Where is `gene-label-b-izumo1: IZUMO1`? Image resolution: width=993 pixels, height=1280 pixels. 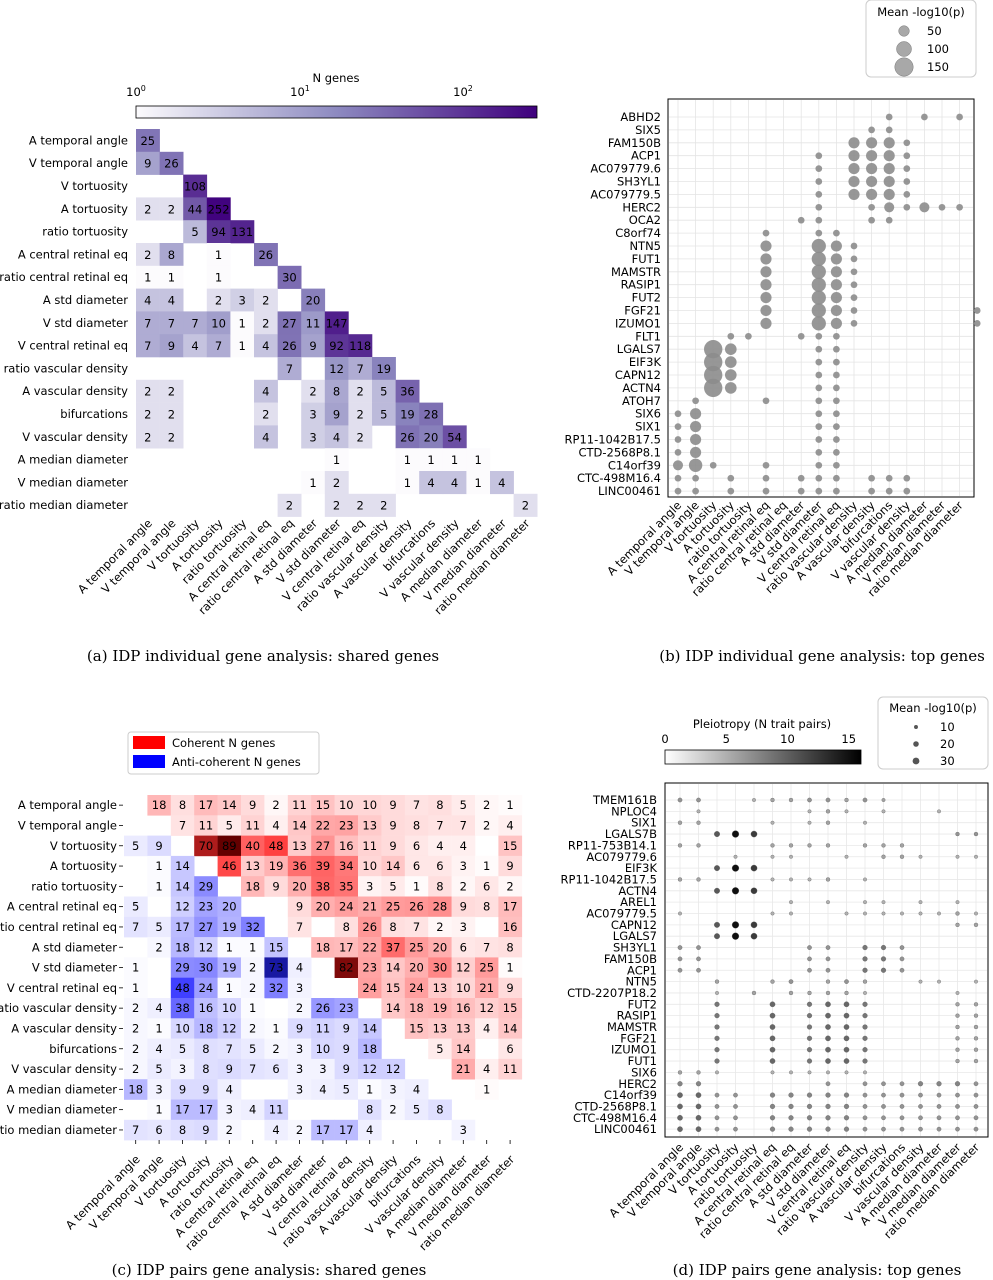 gene-label-b-izumo1: IZUMO1 is located at coordinates (638, 323).